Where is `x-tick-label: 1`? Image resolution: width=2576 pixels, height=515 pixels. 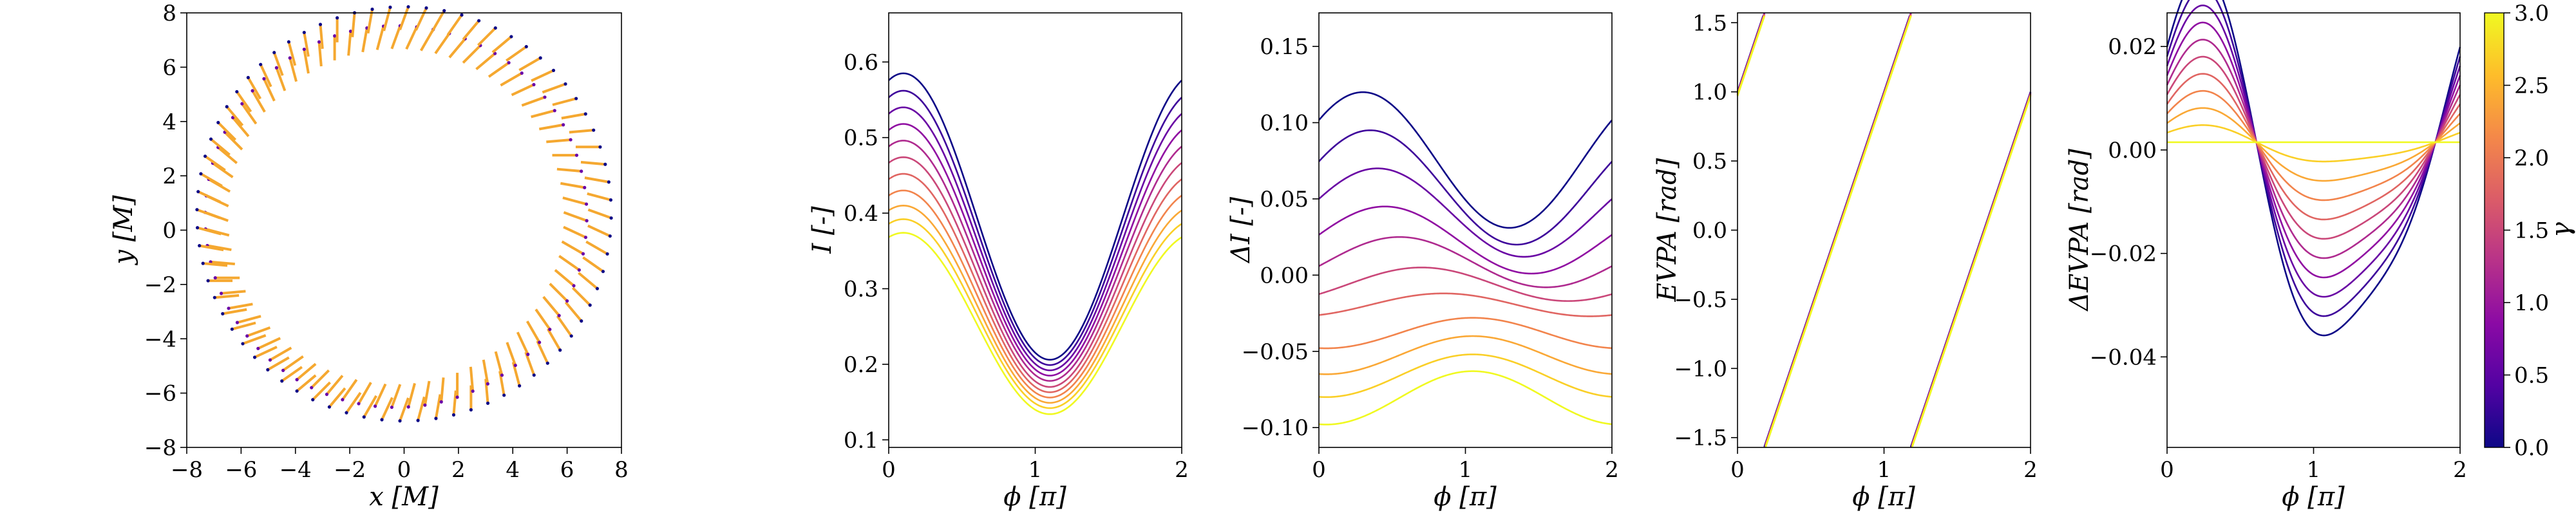
x-tick-label: 1 is located at coordinates (1035, 470).